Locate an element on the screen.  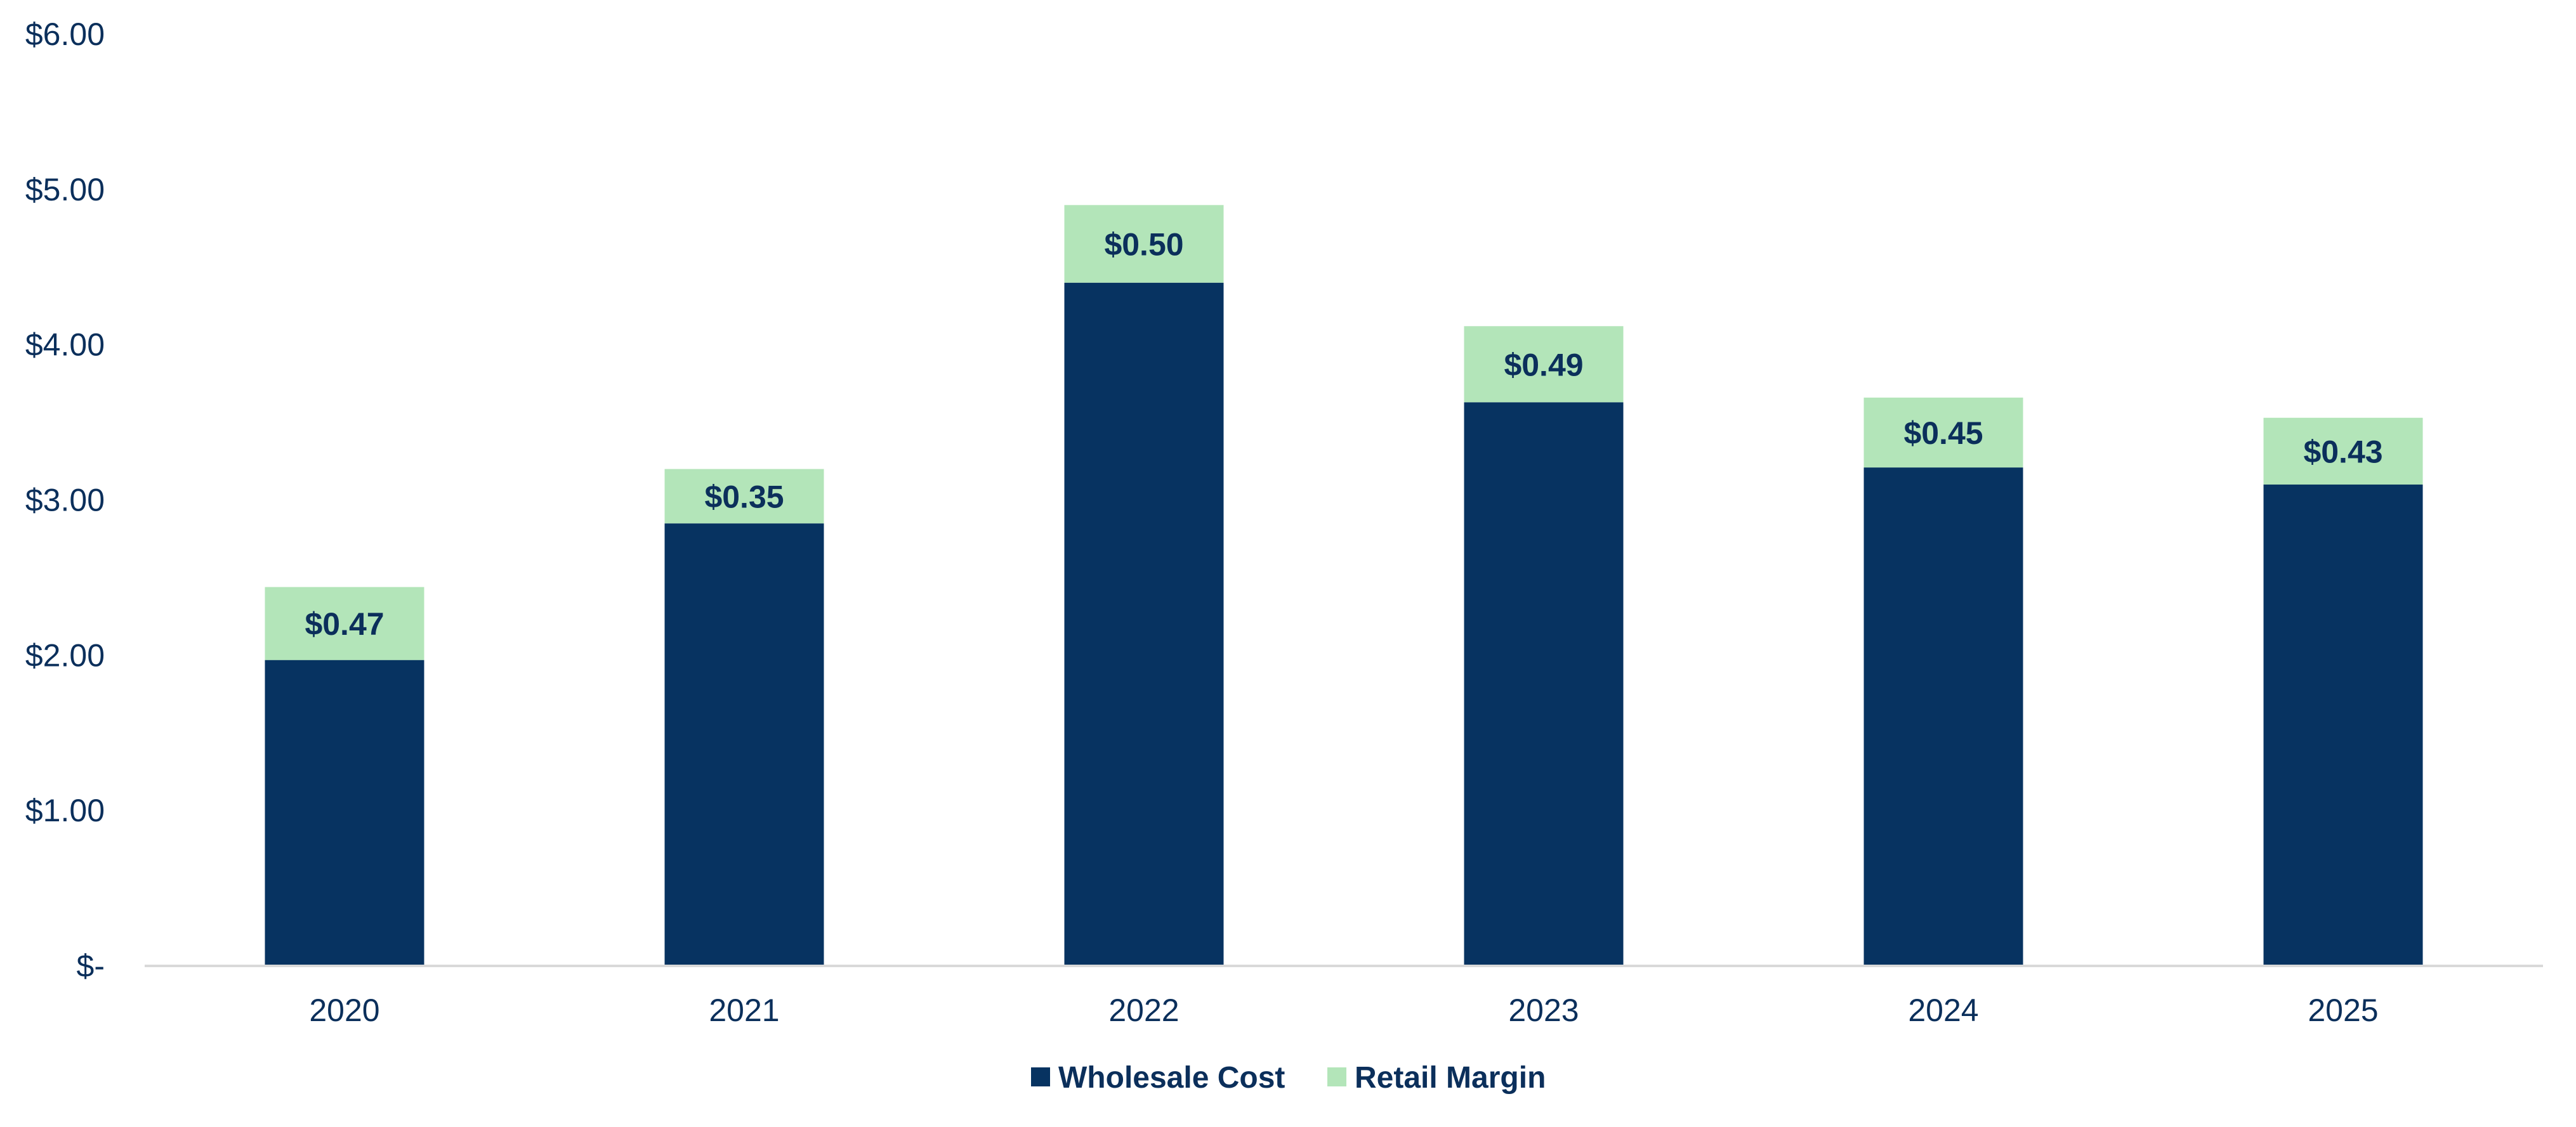
y-tick-label: $5.00 is located at coordinates (65, 189).